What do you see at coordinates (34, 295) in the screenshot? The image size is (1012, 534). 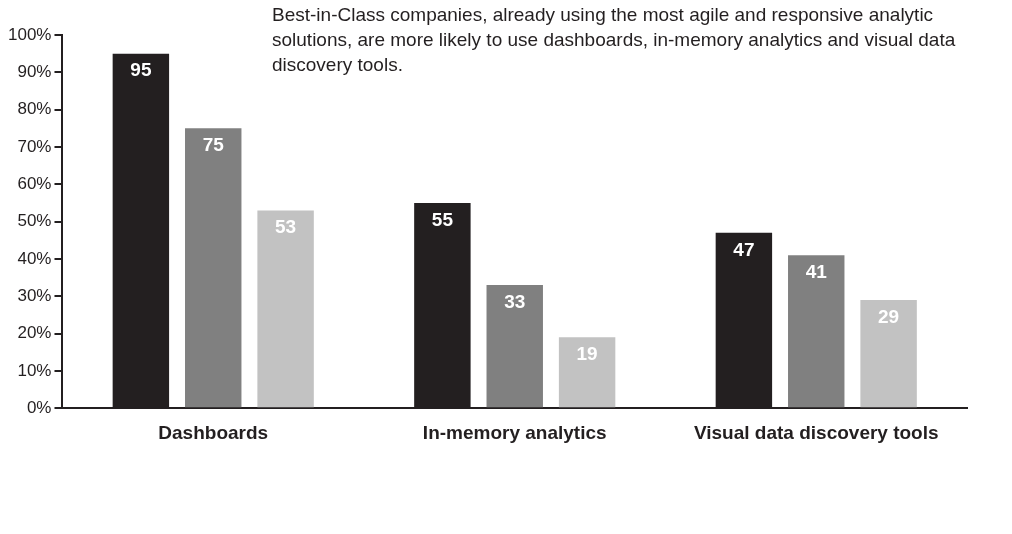 I see `y-tick-label: 30%` at bounding box center [34, 295].